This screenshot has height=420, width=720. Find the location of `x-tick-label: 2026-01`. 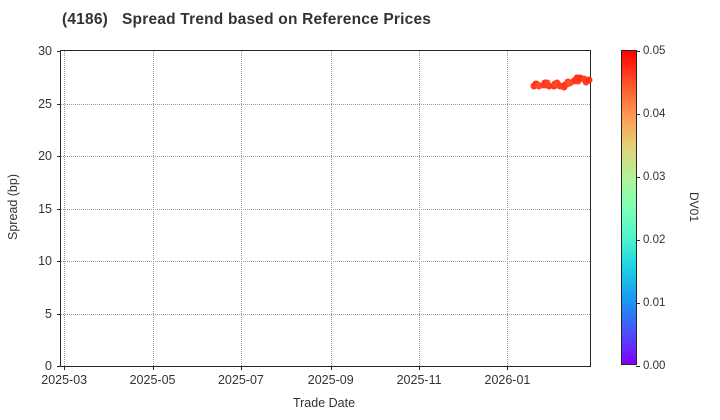

x-tick-label: 2026-01 is located at coordinates (507, 380).